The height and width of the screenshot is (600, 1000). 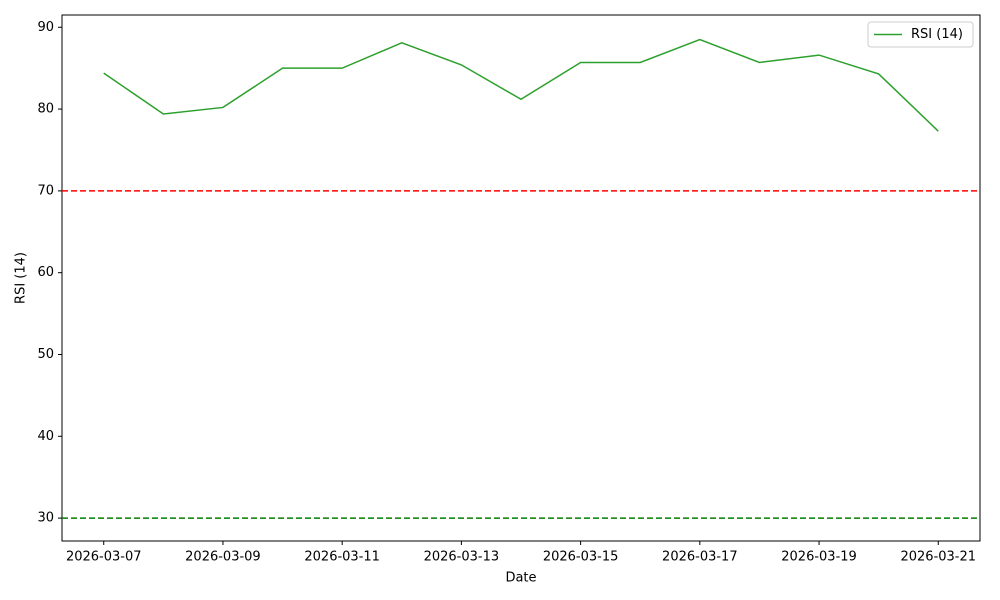 I want to click on y-tick-label: 80, so click(x=45, y=109).